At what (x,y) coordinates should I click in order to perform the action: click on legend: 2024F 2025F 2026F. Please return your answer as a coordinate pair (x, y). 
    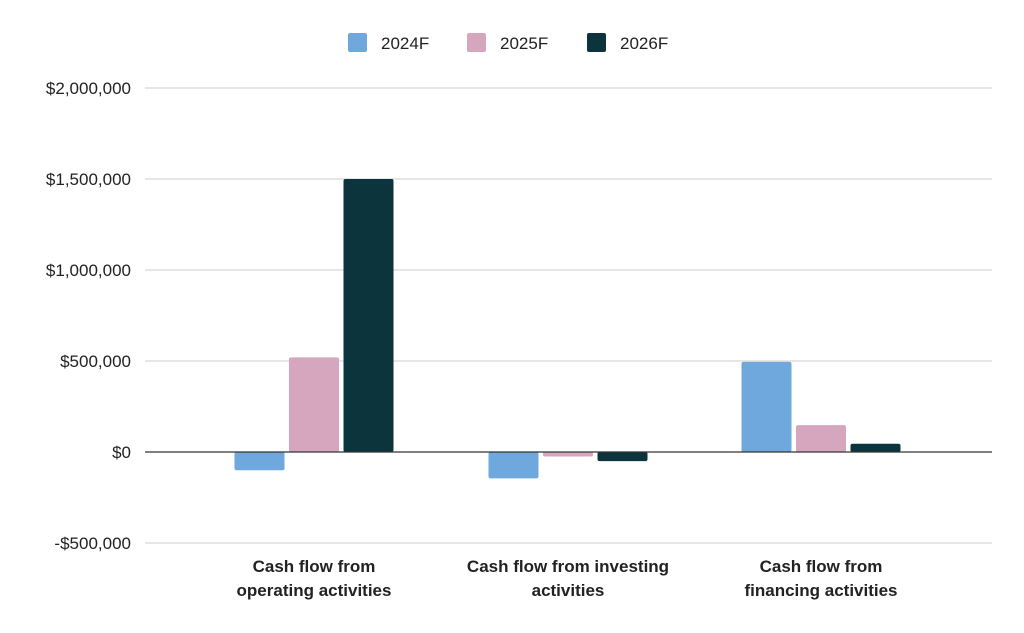
    Looking at the image, I should click on (508, 43).